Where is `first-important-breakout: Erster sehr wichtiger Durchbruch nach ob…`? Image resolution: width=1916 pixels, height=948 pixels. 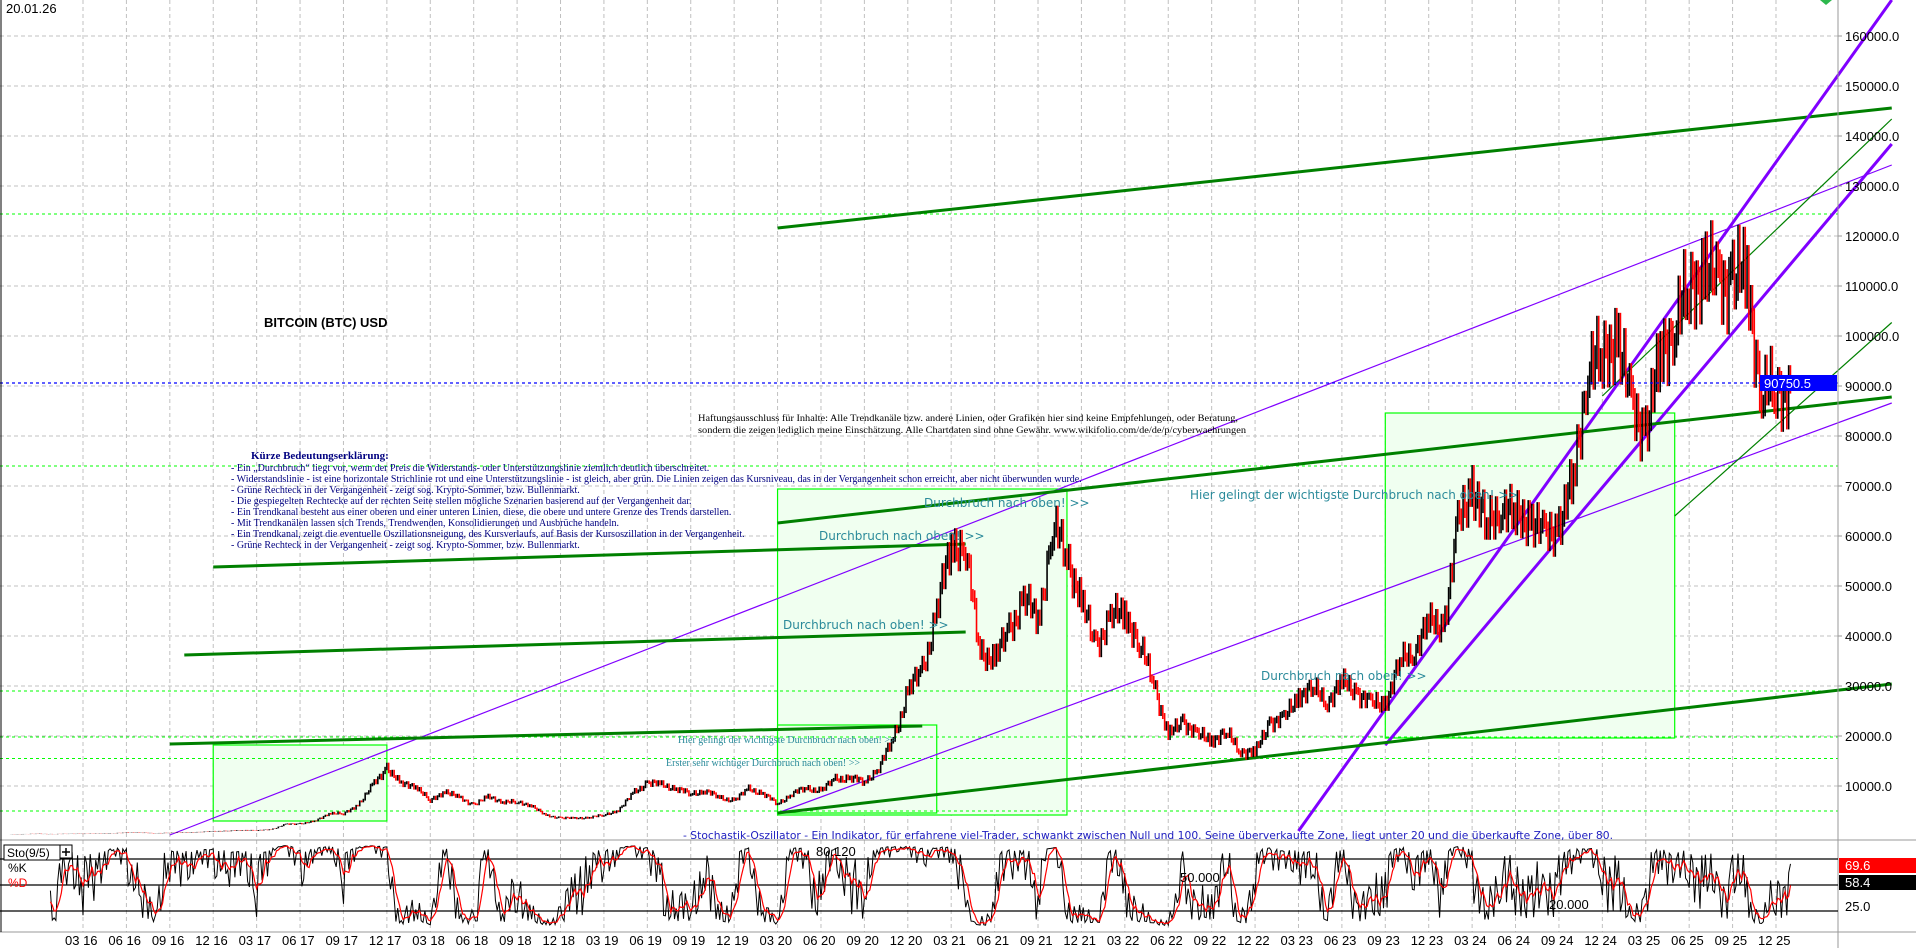
first-important-breakout: Erster sehr wichtiger Durchbruch nach ob… is located at coordinates (763, 763).